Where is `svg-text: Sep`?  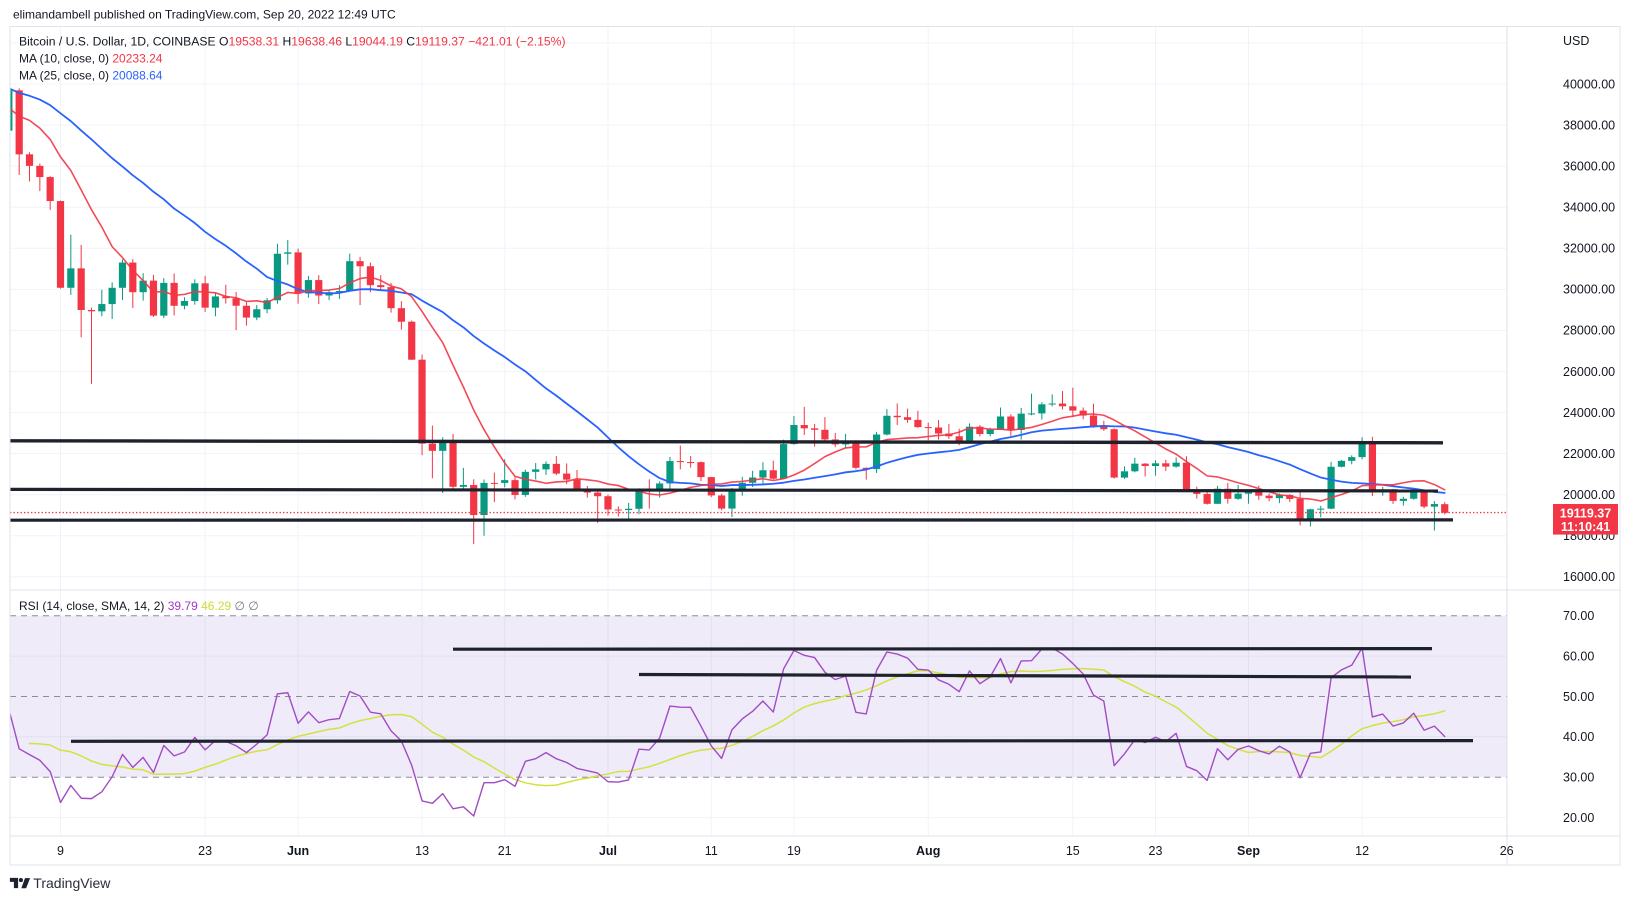
svg-text: Sep is located at coordinates (1248, 851).